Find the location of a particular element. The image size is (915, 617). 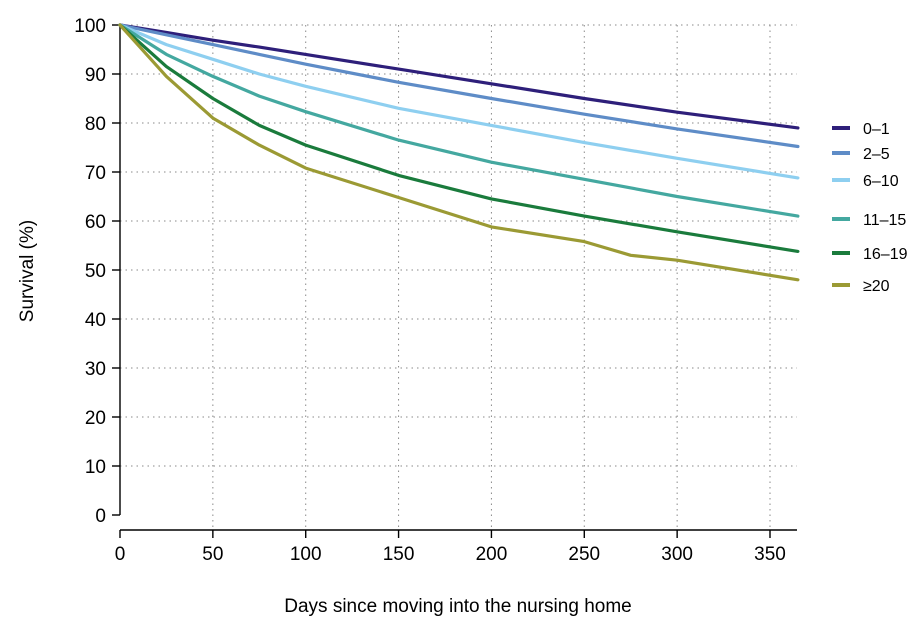

legend-label: 6–10 is located at coordinates (881, 181).